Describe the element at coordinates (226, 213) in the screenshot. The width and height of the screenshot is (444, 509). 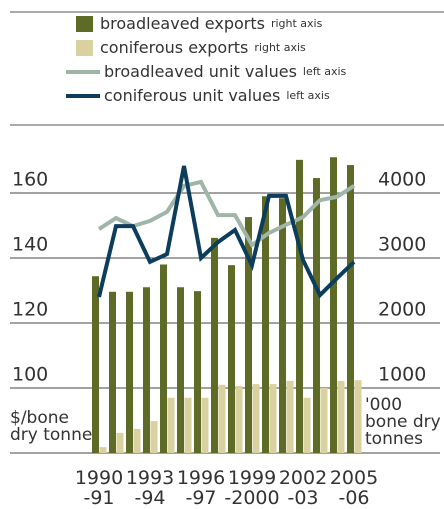
I see `line` at that location.